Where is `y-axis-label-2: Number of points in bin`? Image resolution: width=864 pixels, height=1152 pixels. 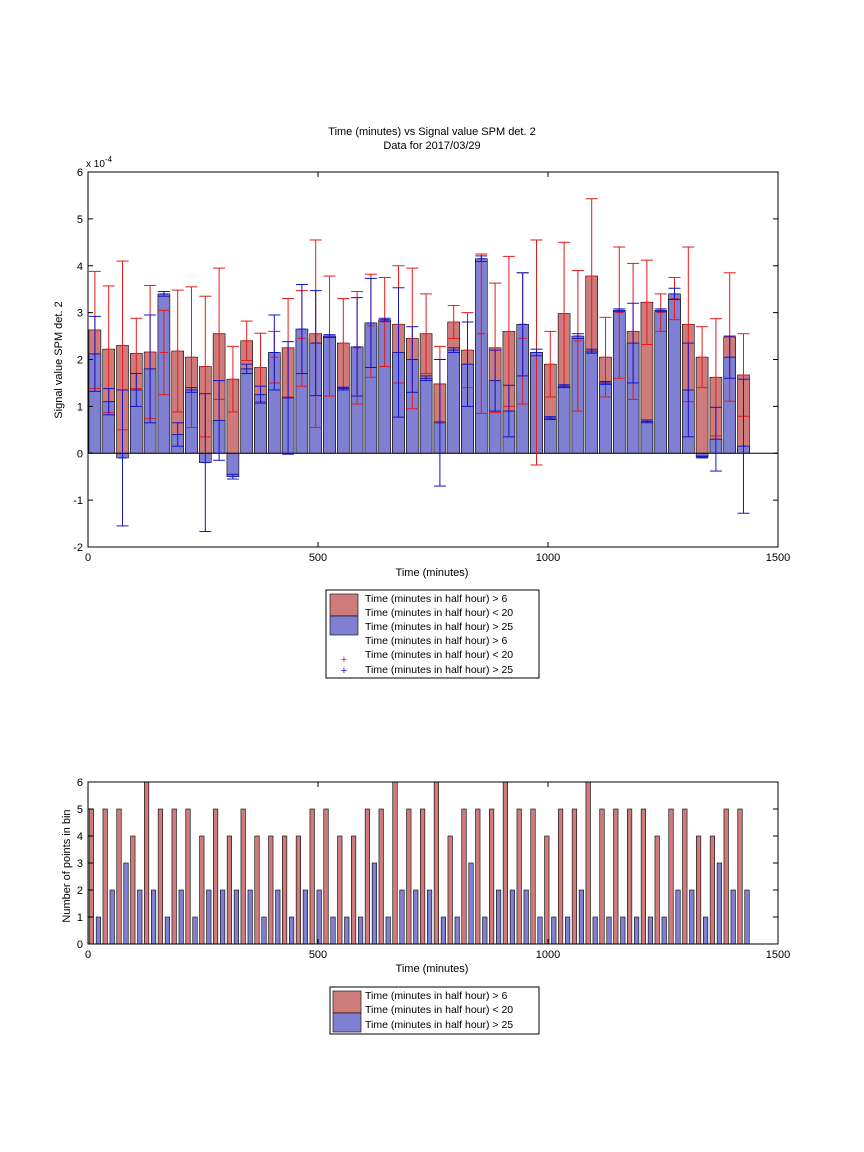
y-axis-label-2: Number of points in bin is located at coordinates (67, 865).